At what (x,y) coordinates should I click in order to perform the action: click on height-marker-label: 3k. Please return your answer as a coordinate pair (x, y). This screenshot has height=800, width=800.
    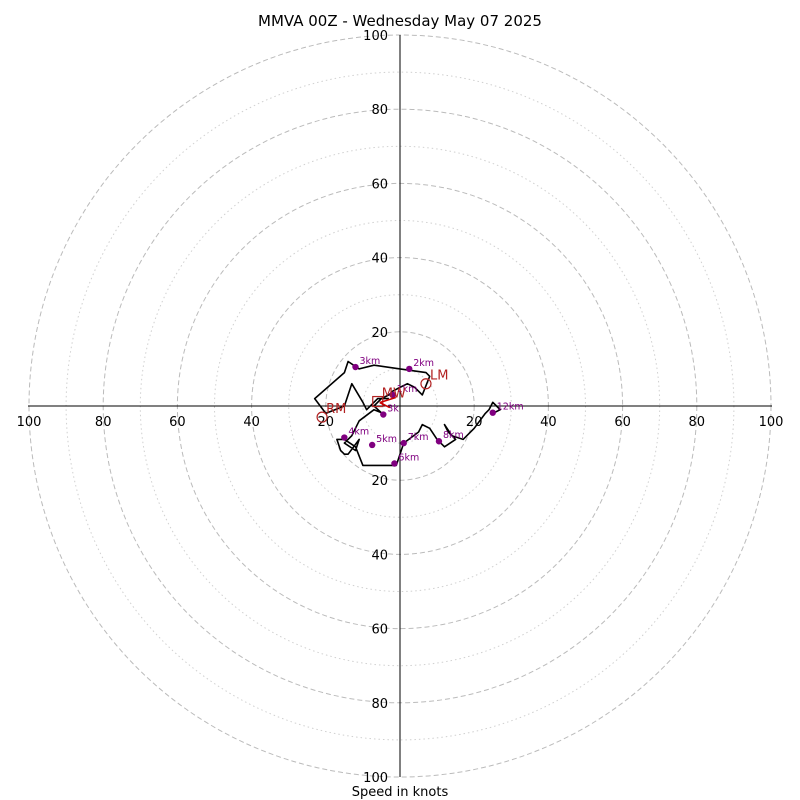
    Looking at the image, I should click on (393, 409).